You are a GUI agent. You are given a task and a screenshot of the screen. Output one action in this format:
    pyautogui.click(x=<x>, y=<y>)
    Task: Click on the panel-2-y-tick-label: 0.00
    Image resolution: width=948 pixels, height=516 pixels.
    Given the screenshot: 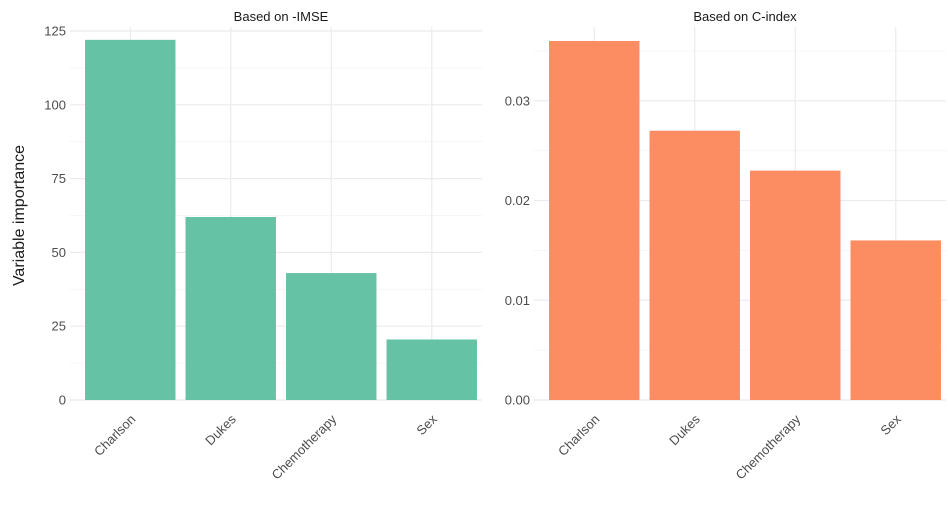 What is the action you would take?
    pyautogui.click(x=517, y=400)
    